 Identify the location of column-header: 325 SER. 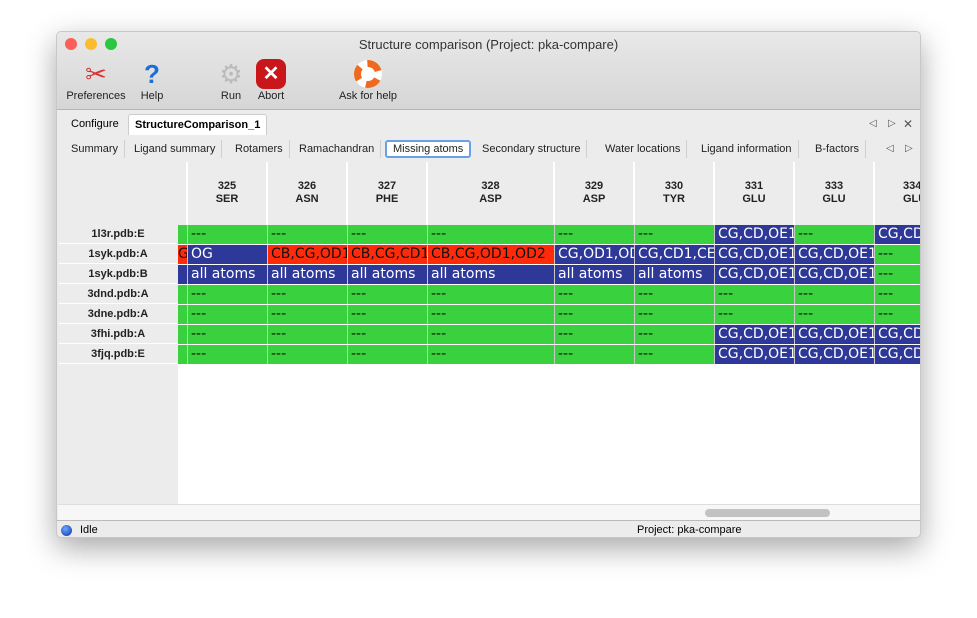
(228, 193).